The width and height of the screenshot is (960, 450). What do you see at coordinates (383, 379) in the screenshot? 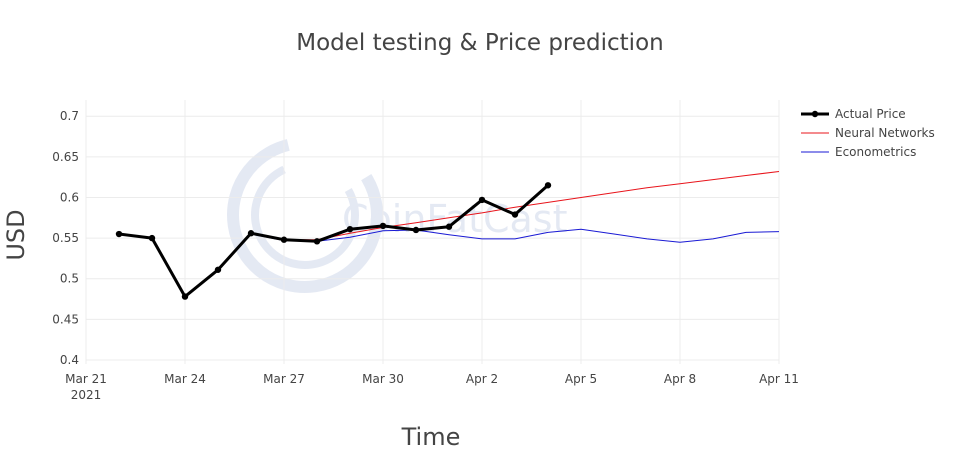
I see `x-tick-label: Mar 30` at bounding box center [383, 379].